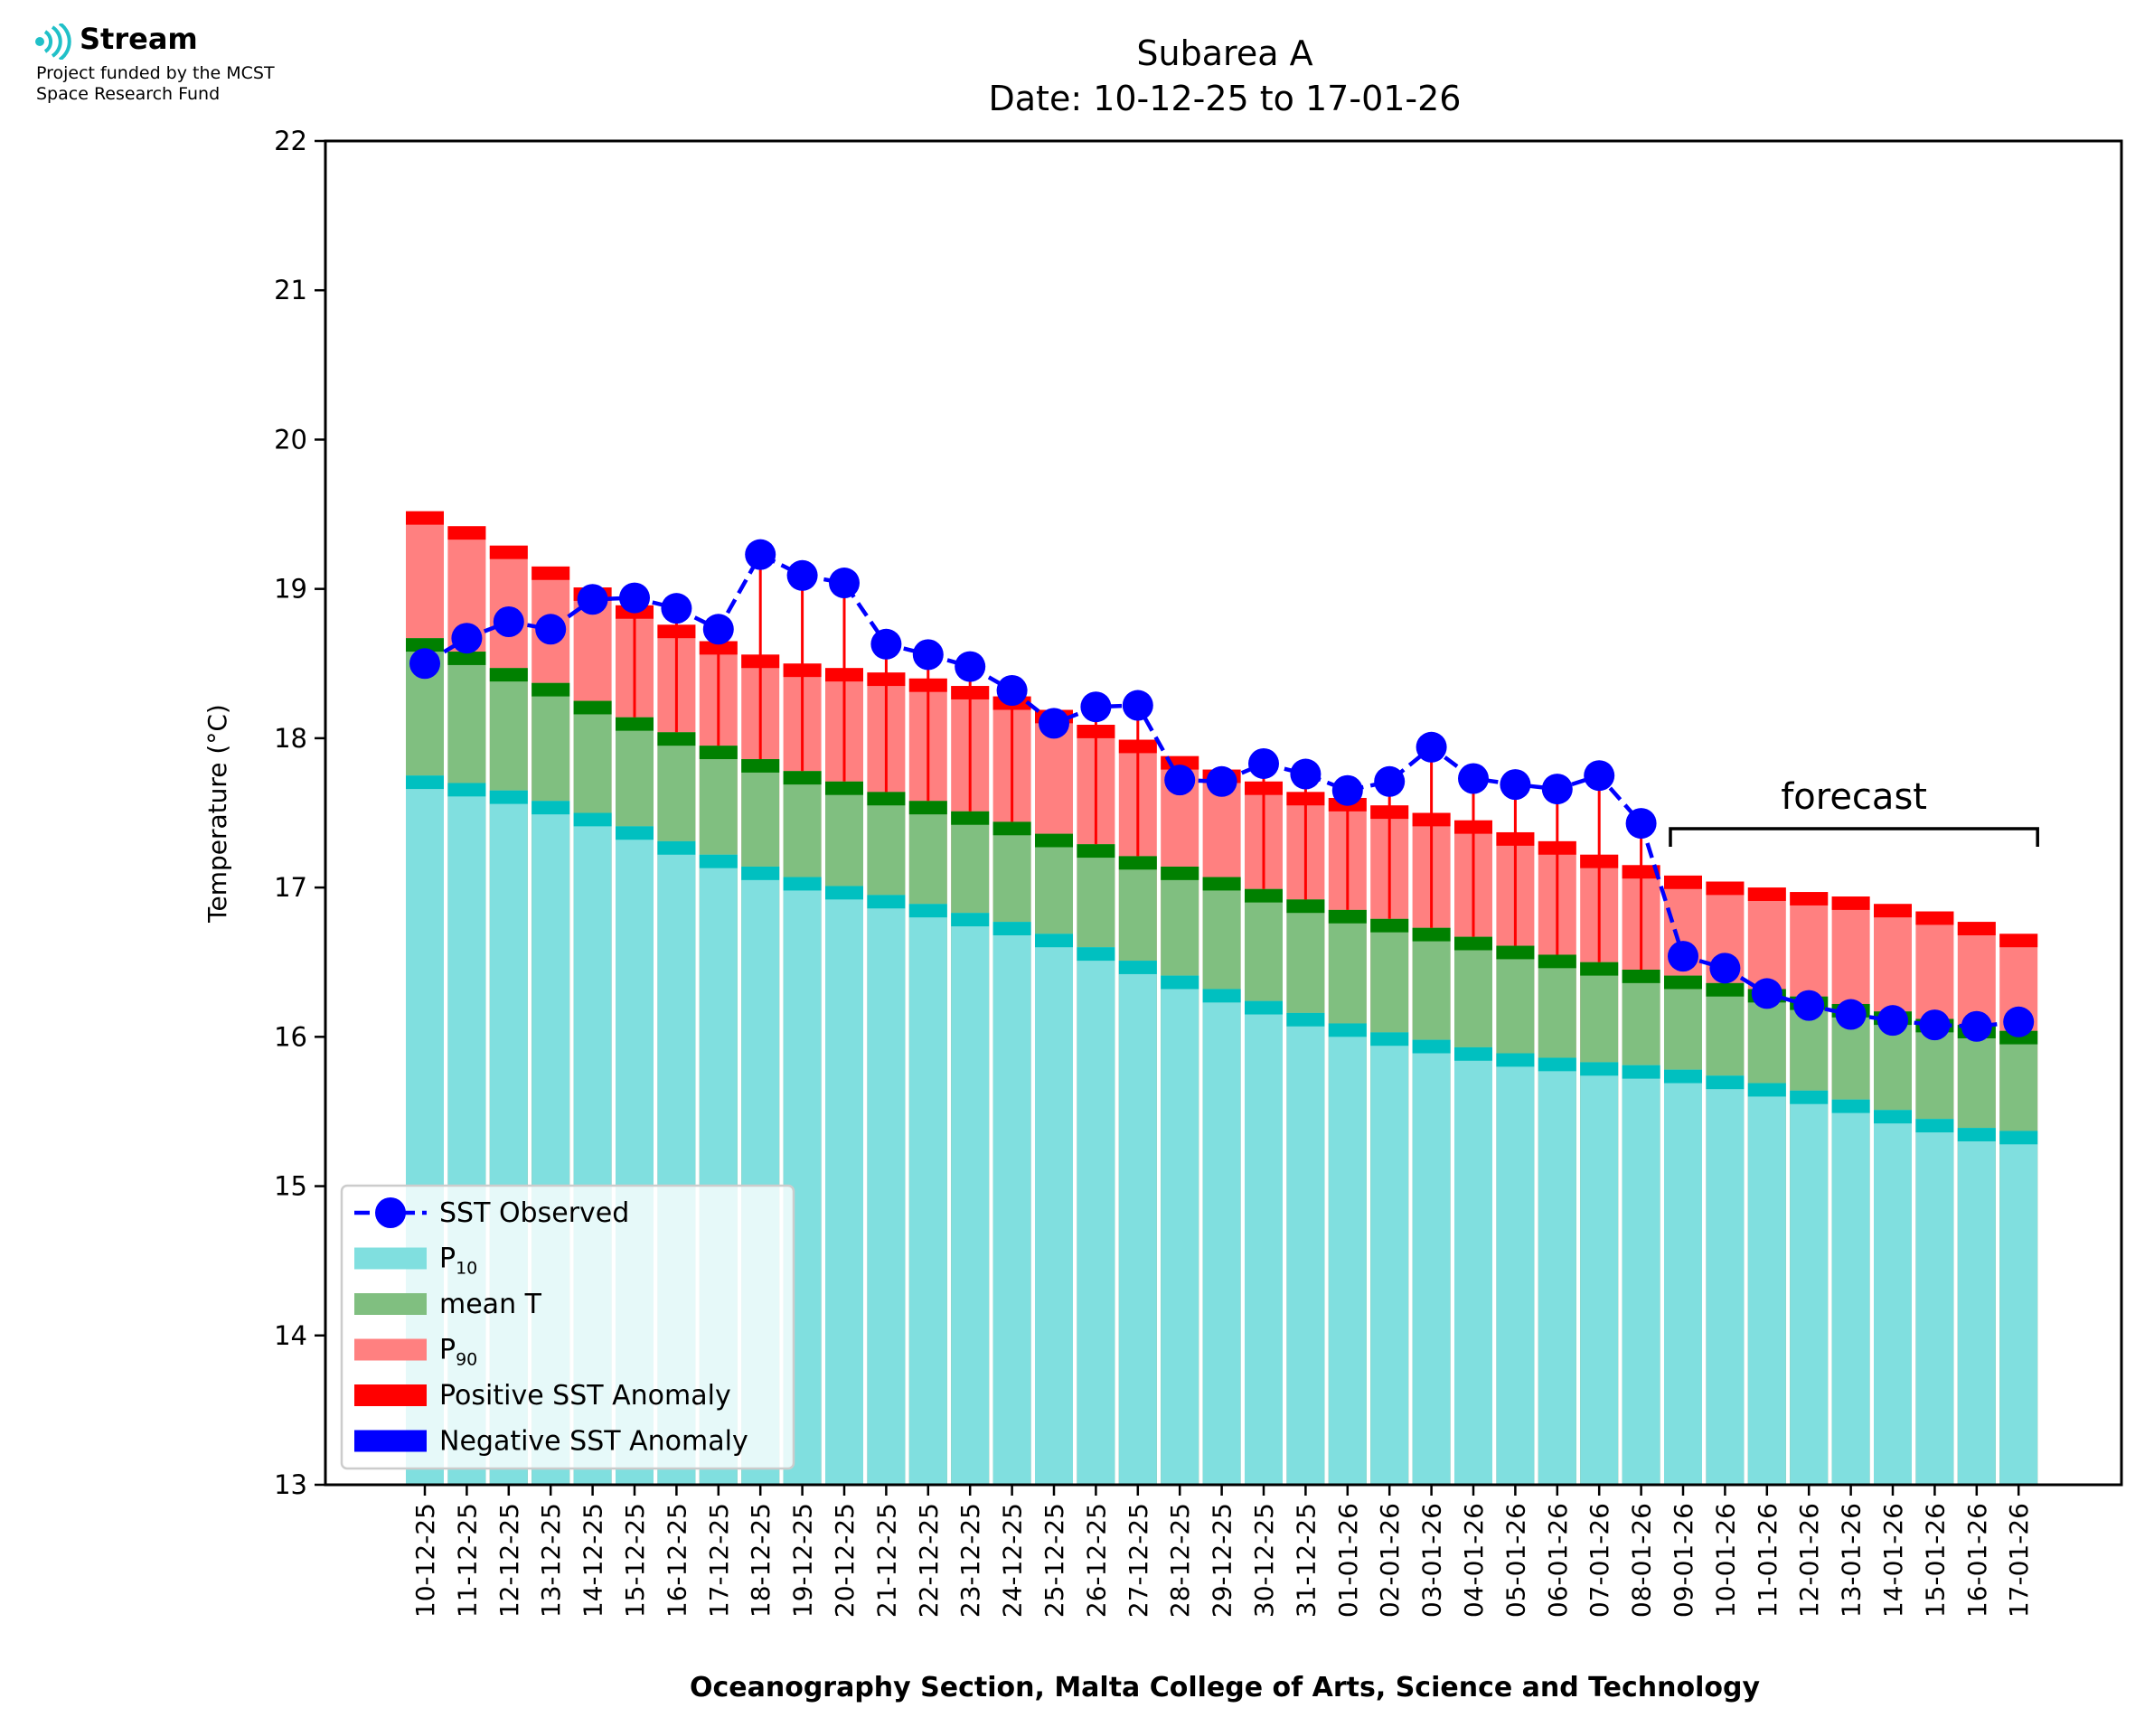  Describe the element at coordinates (390, 1212) in the screenshot. I see `legend-swatch-marker` at that location.